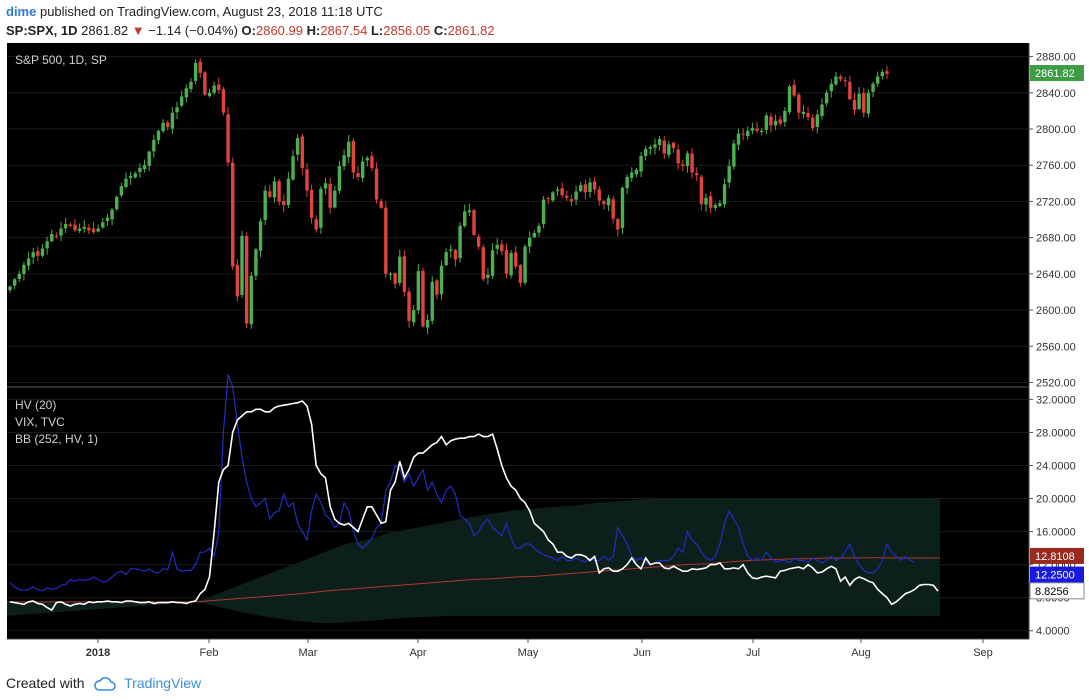  I want to click on last-price-tag: 2861.82, so click(1055, 74).